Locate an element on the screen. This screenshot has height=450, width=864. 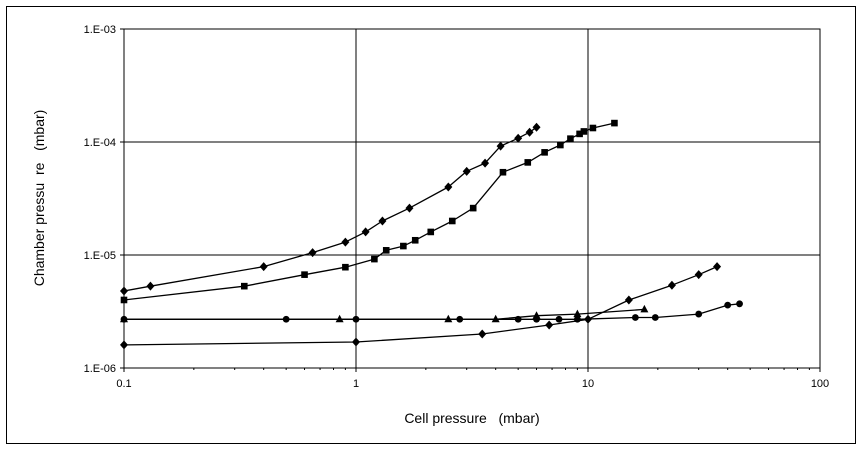
y-tick-label: 1.E-05 is located at coordinates (100, 256).